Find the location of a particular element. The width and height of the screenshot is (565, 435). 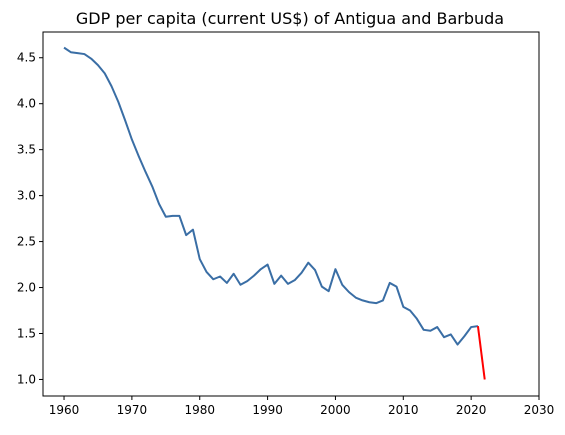

x-tick-label: 2000 is located at coordinates (335, 410).